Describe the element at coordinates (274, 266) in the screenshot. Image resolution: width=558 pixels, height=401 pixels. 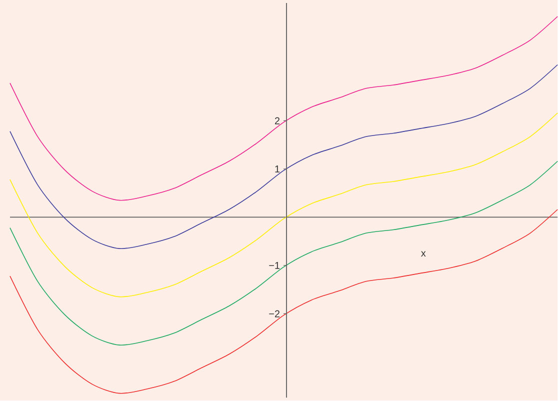
I see `y-tick-label: −1` at that location.